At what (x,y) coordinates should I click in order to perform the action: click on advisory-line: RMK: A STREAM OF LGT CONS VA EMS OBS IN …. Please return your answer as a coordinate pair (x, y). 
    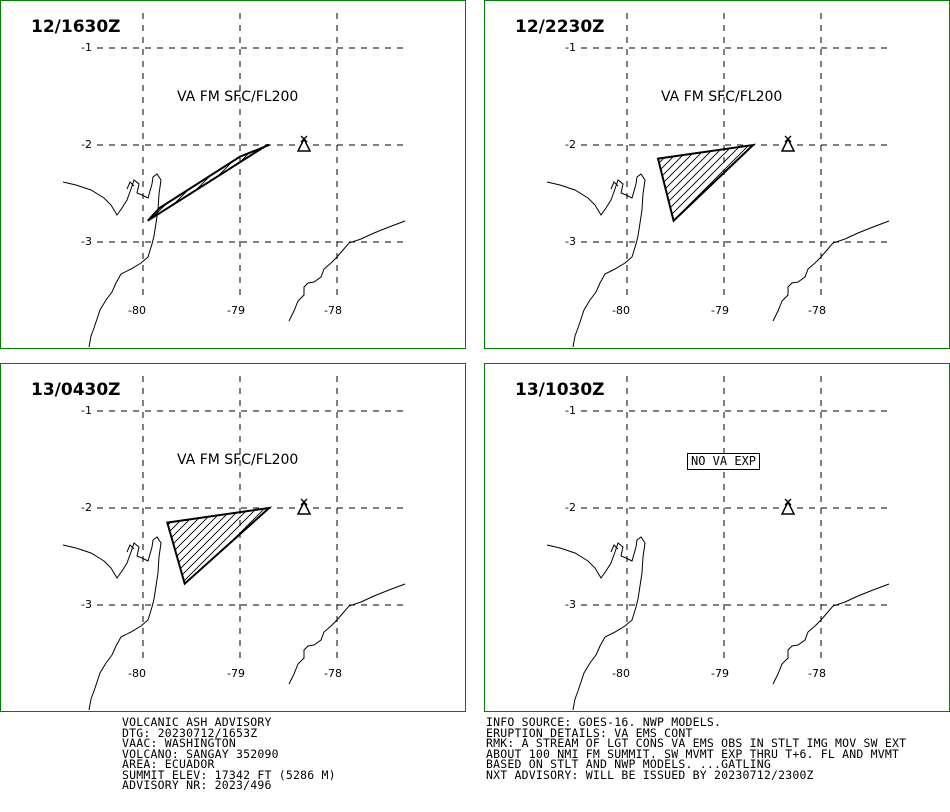
    Looking at the image, I should click on (696, 743).